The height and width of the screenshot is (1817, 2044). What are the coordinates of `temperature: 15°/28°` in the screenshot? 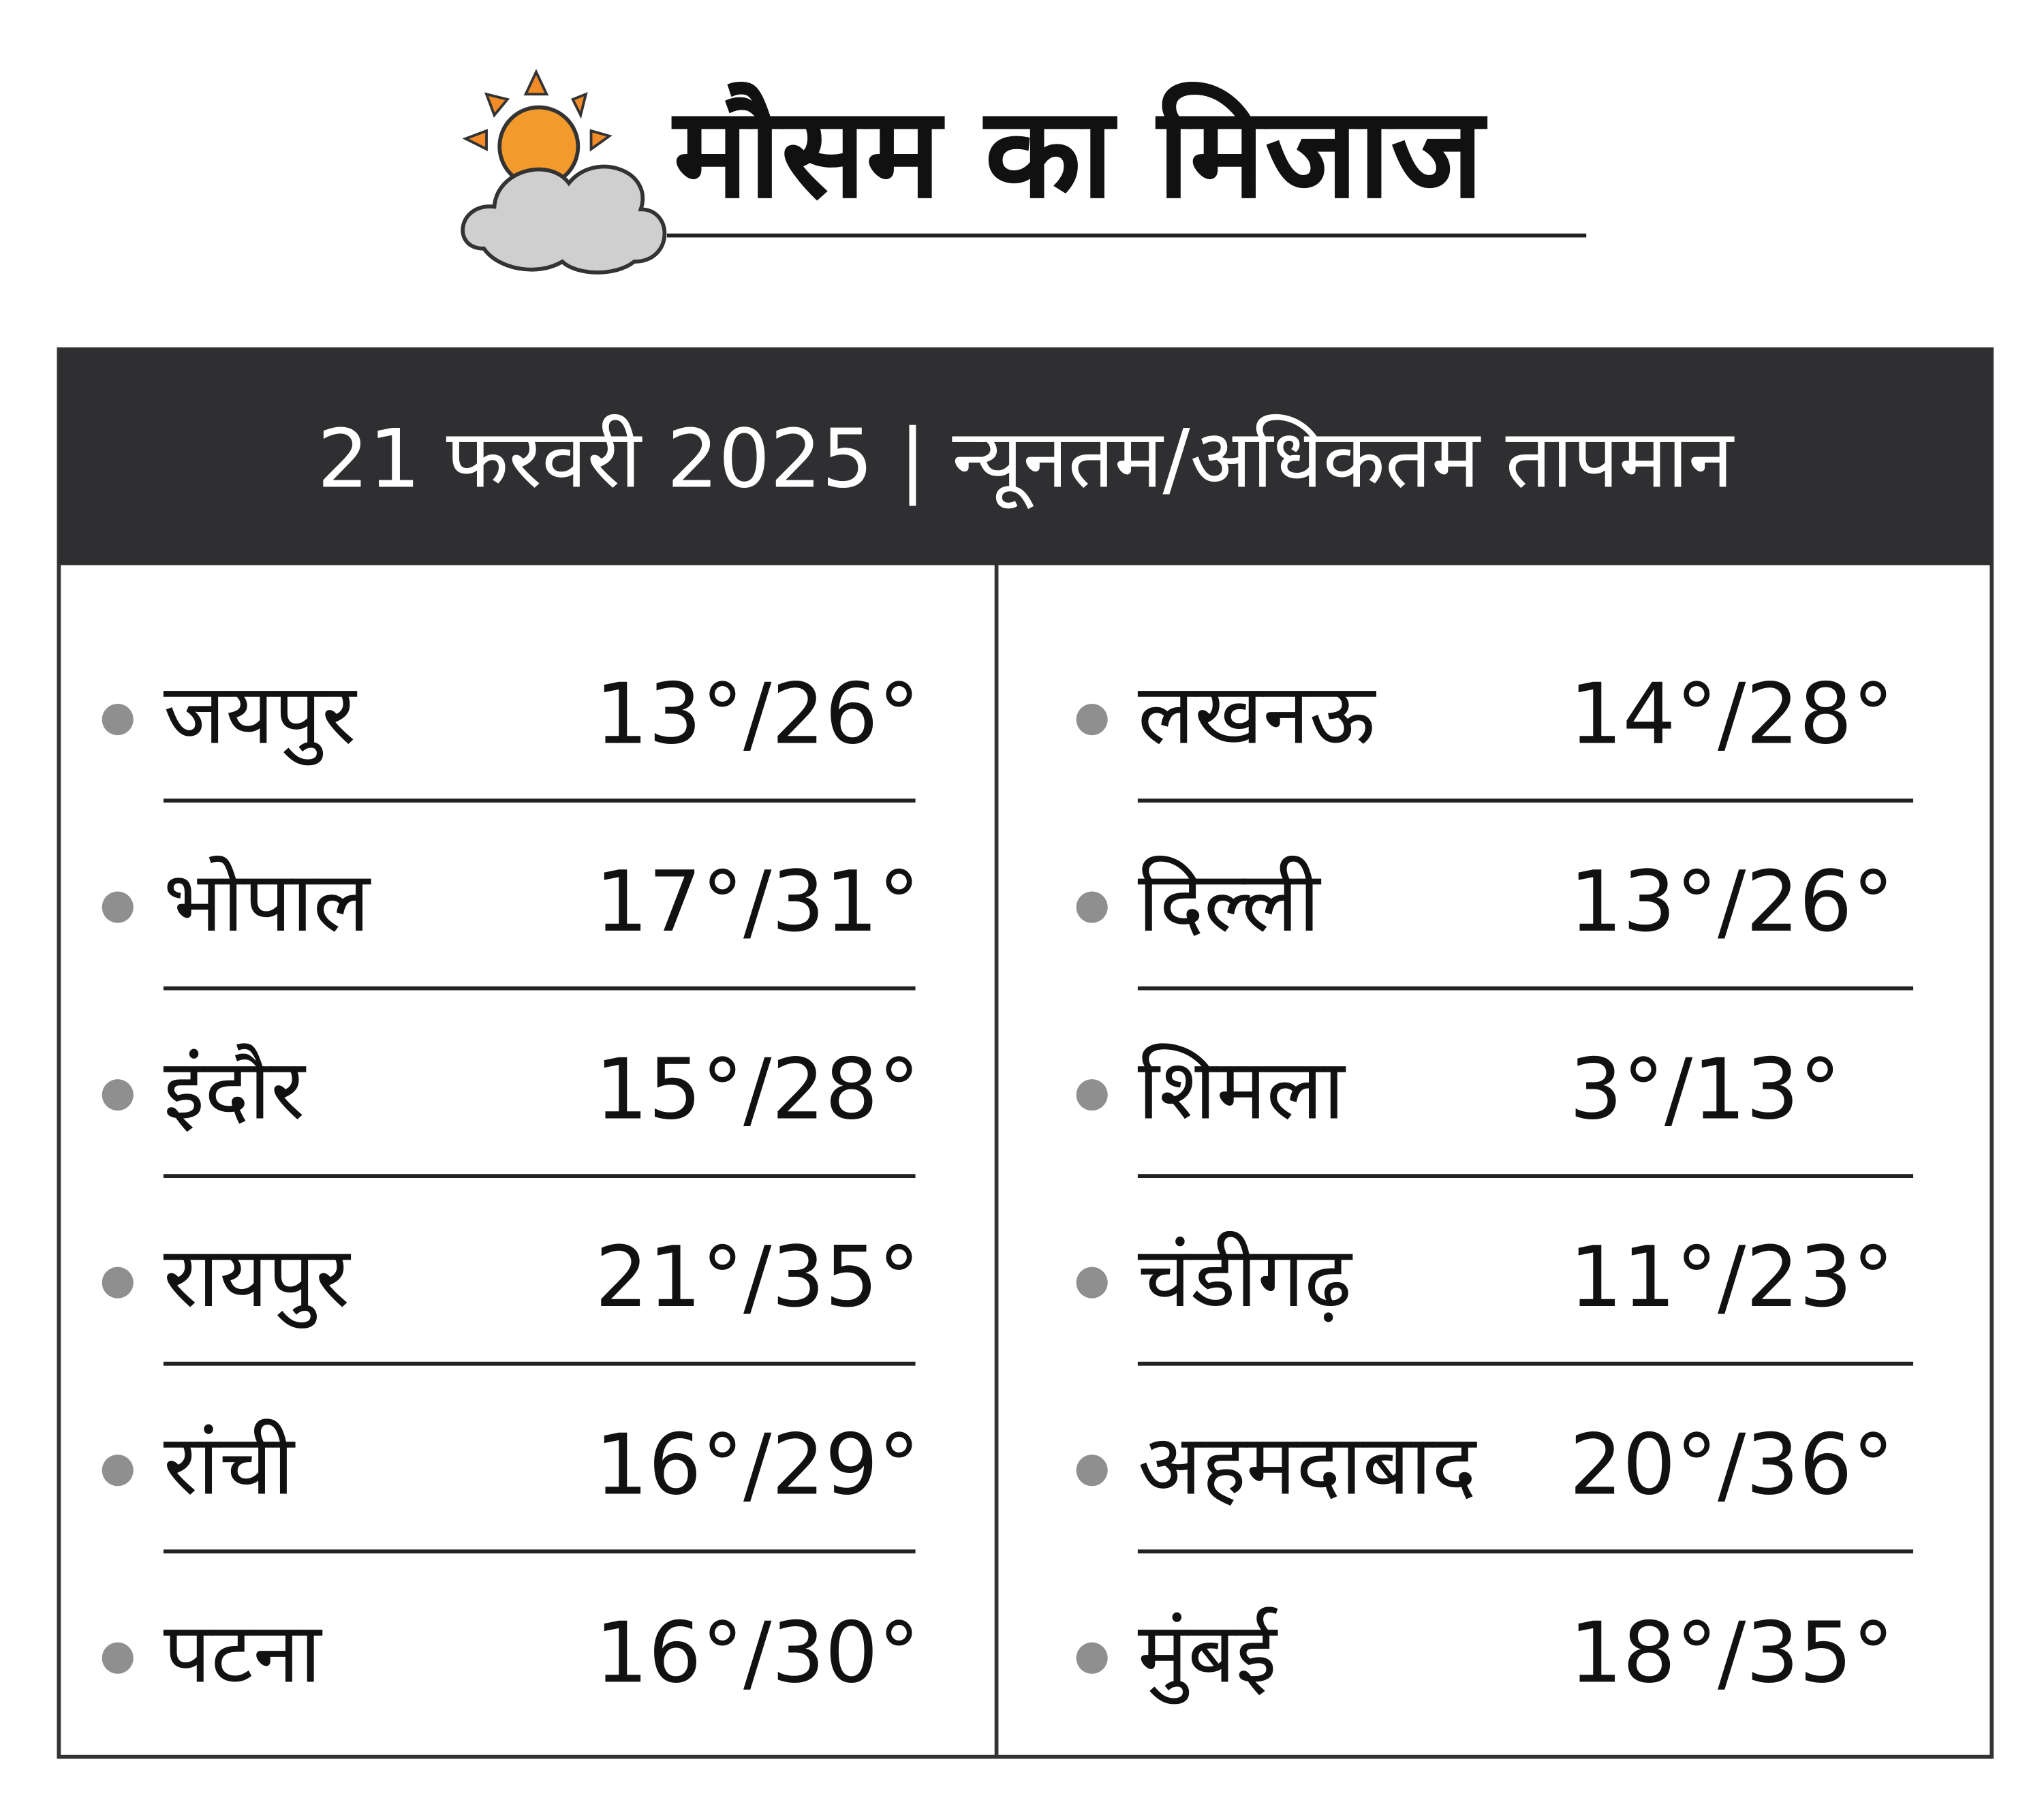 It's located at (758, 1089).